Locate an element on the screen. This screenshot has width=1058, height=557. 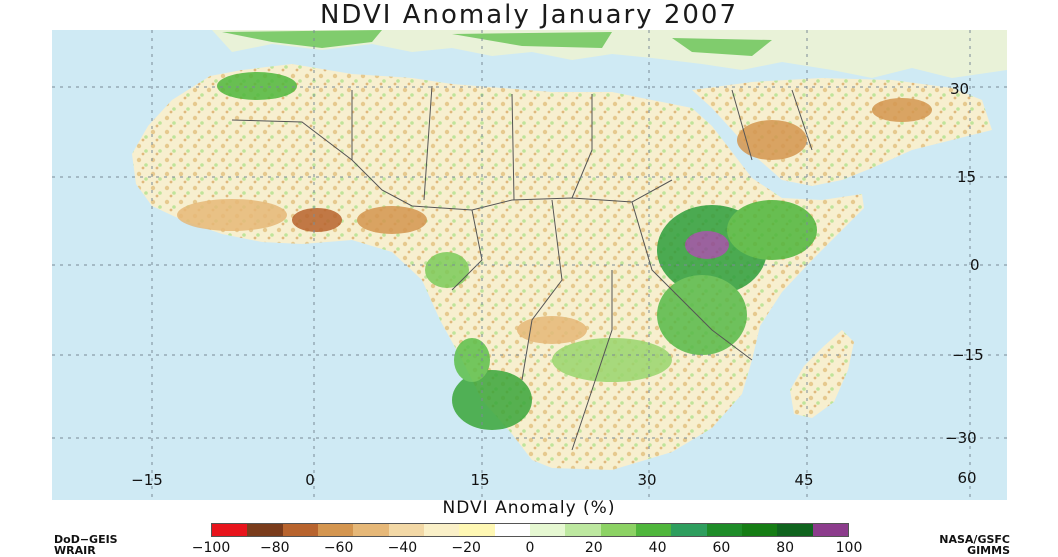
legend-tick-label: −80 is located at coordinates (275, 548).